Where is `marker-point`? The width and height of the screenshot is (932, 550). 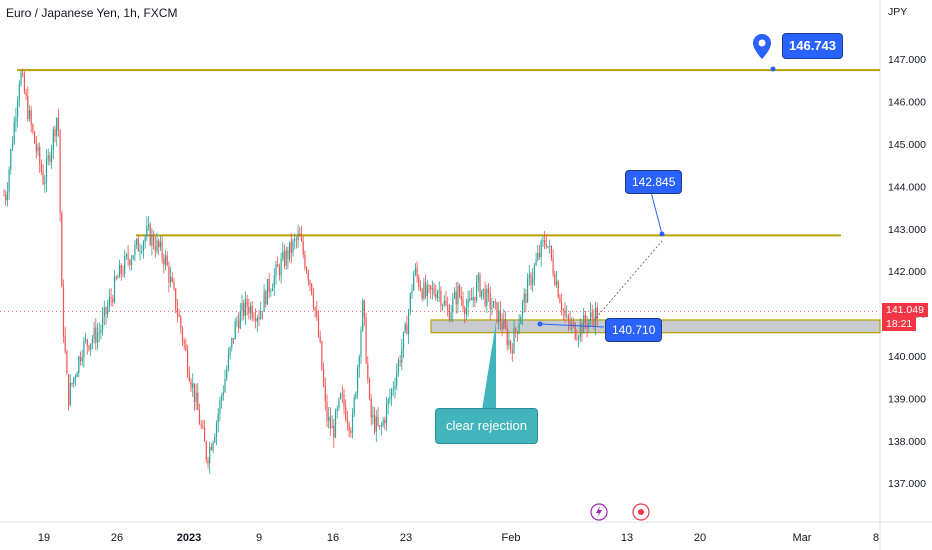
marker-point is located at coordinates (540, 324).